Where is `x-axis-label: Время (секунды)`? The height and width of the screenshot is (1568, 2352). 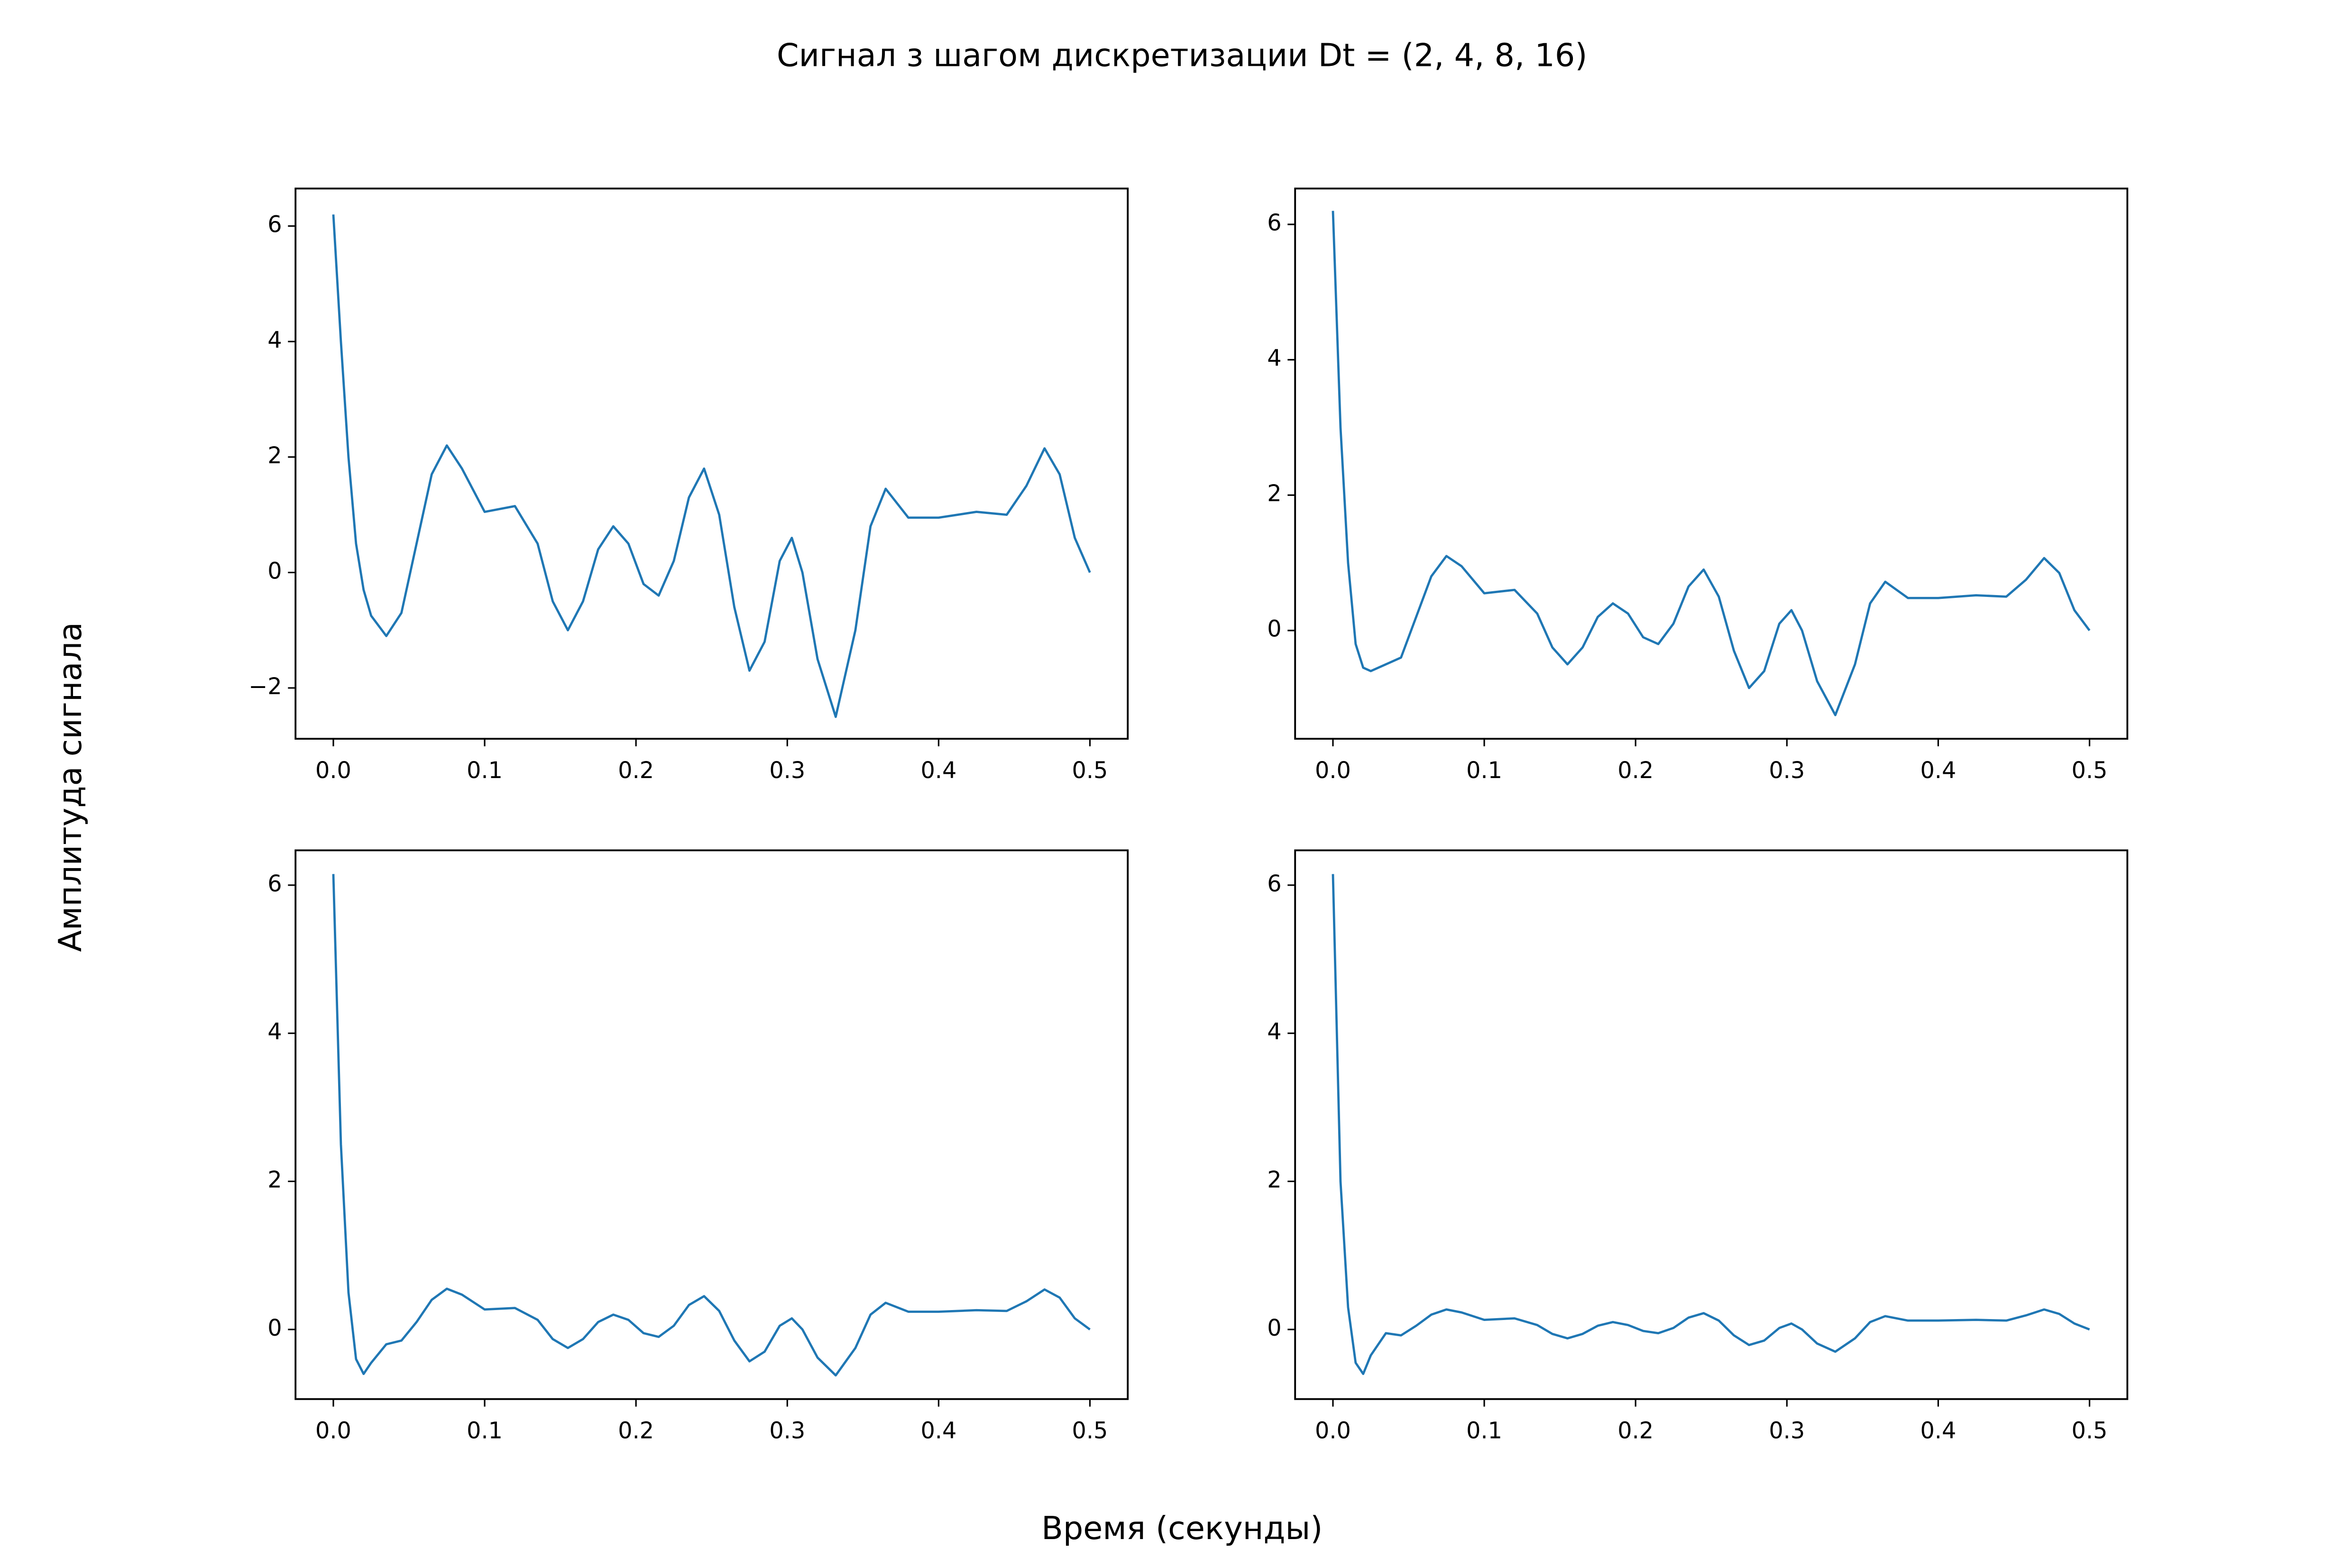
x-axis-label: Время (секунды) is located at coordinates (1182, 1528).